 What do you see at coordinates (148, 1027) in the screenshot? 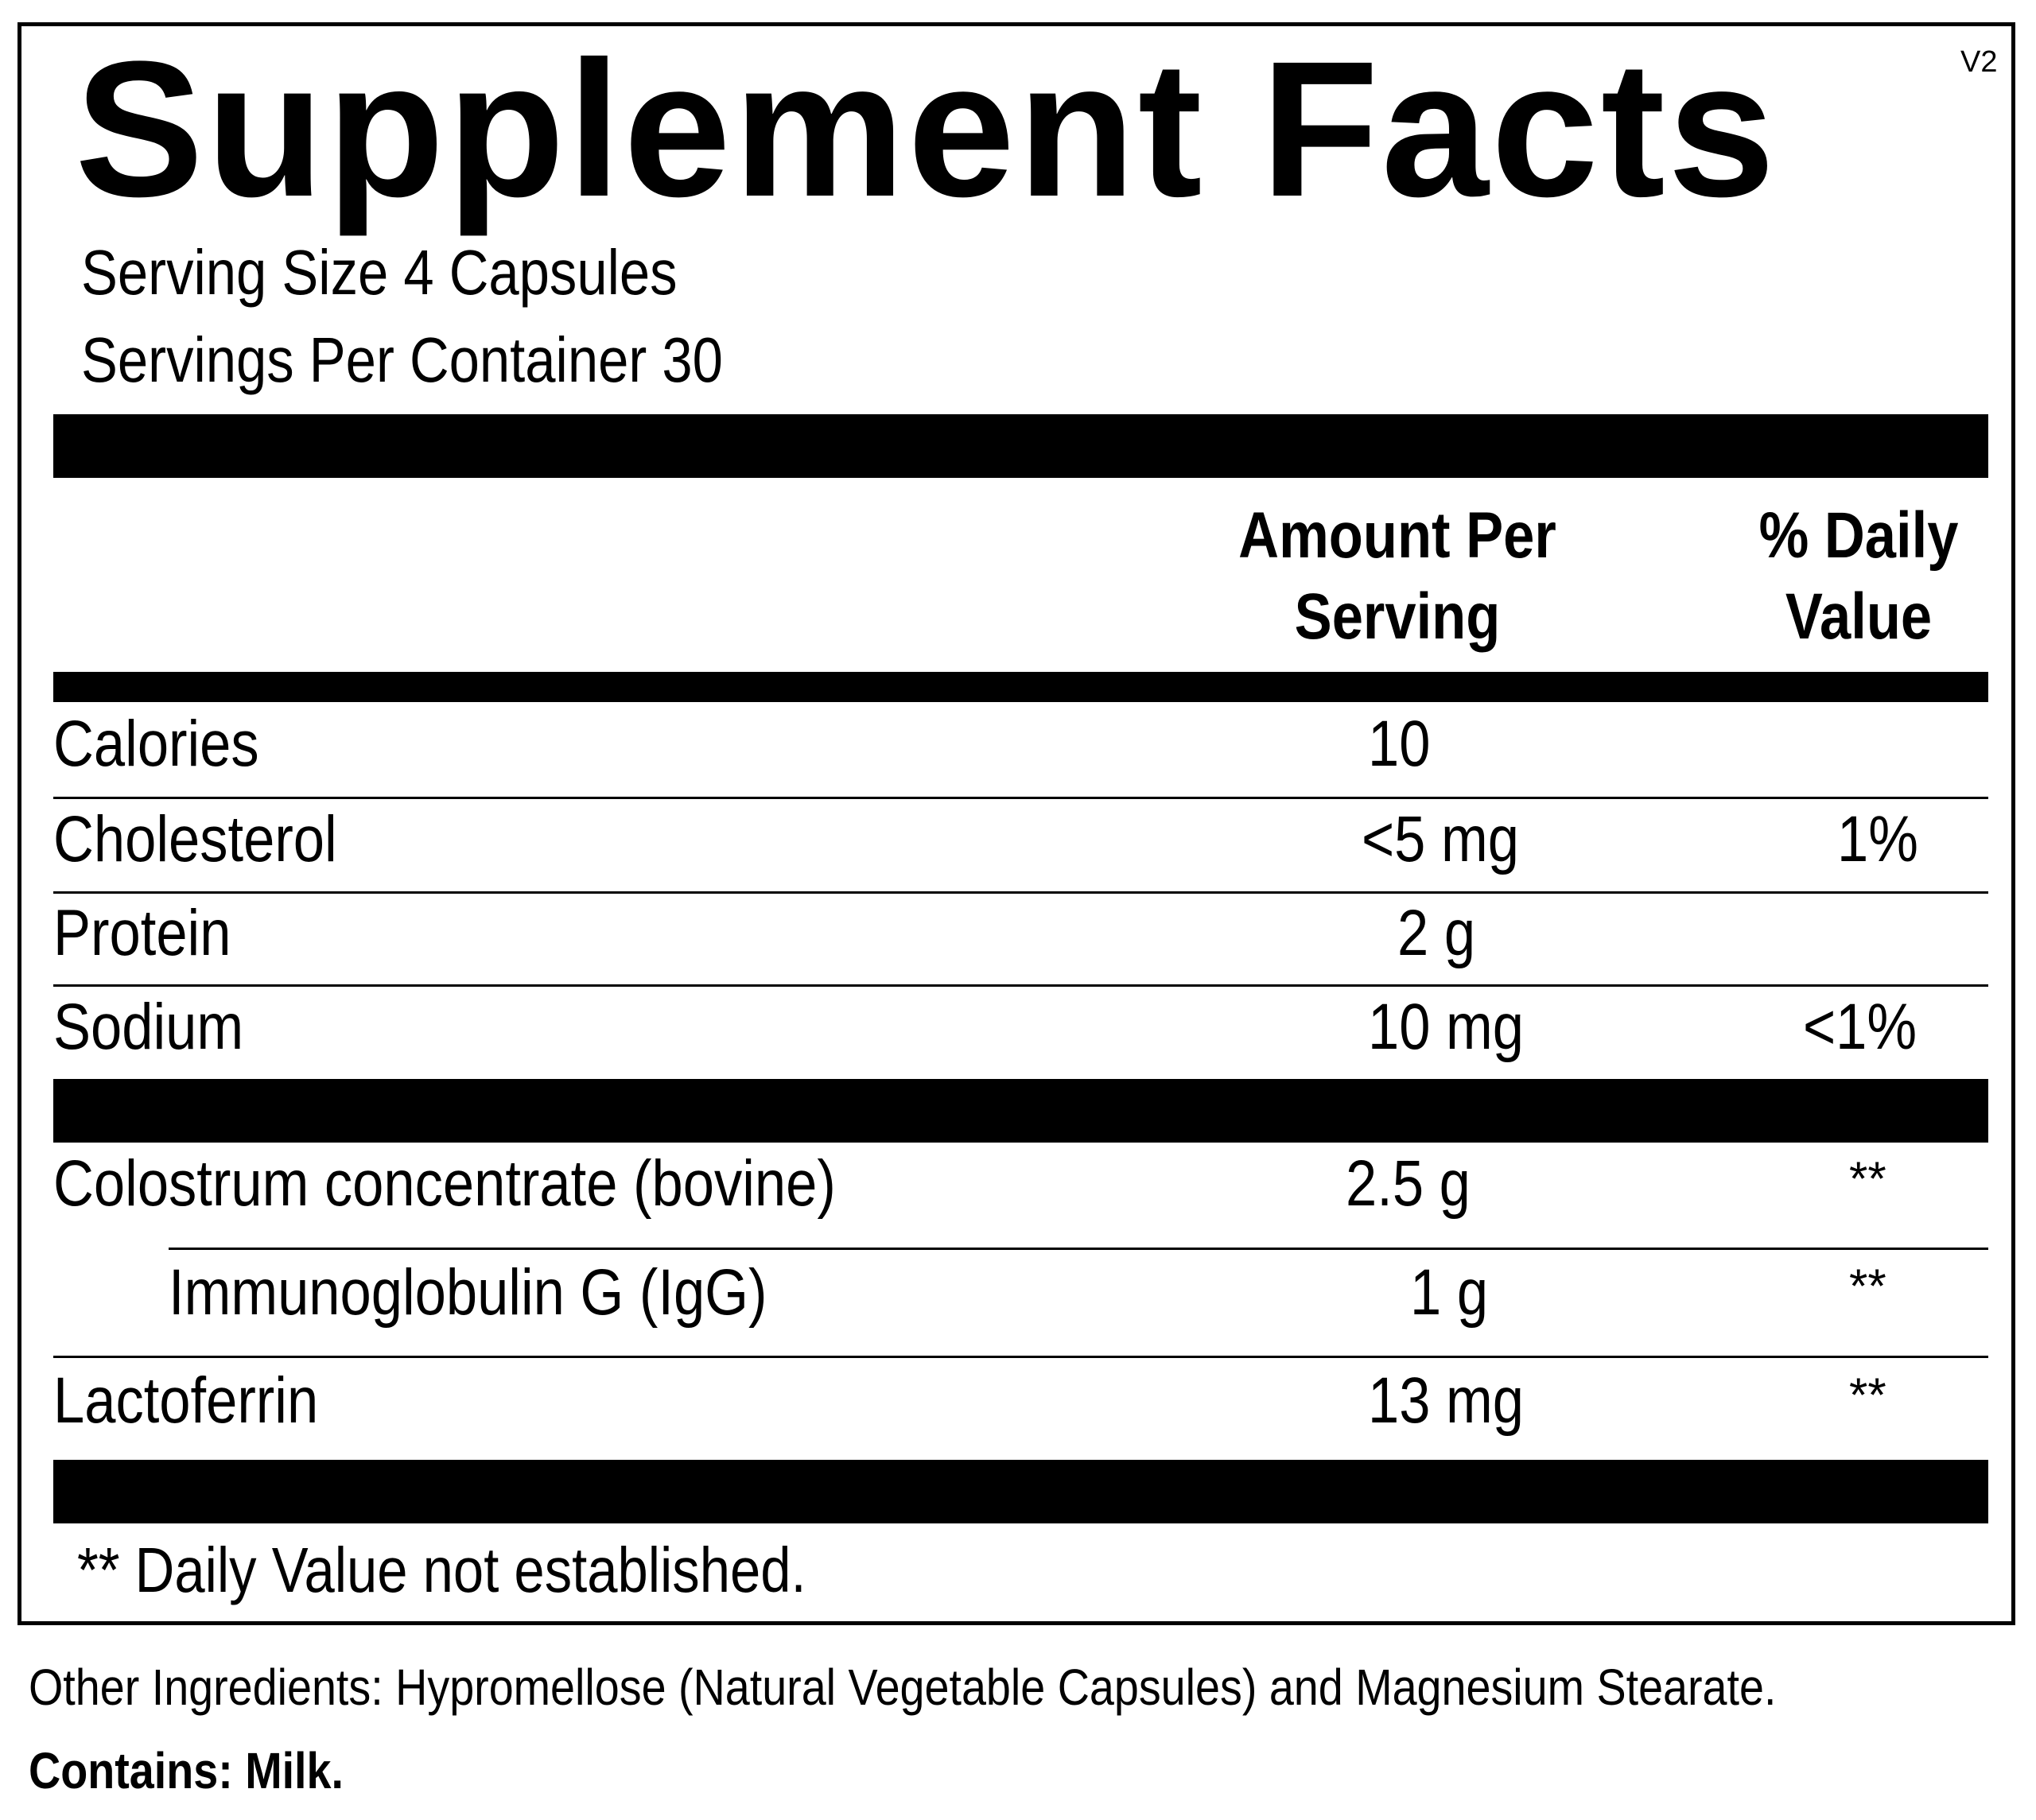
I see `nutrient-name: Sodium` at bounding box center [148, 1027].